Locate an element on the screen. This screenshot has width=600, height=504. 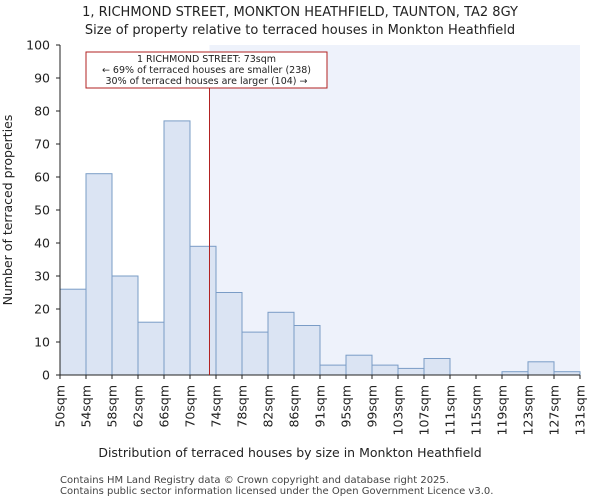
y-tick-label: 50 is located at coordinates (42, 210).